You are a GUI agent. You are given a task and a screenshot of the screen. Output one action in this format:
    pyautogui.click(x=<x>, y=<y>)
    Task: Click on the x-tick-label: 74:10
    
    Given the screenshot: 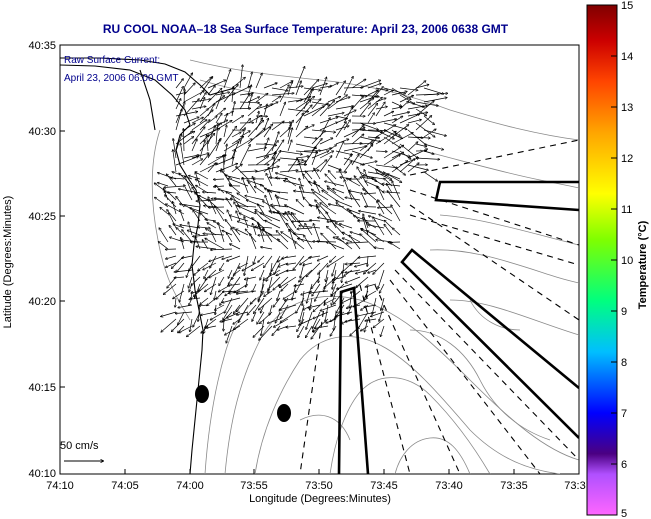 What is the action you would take?
    pyautogui.click(x=60, y=486)
    